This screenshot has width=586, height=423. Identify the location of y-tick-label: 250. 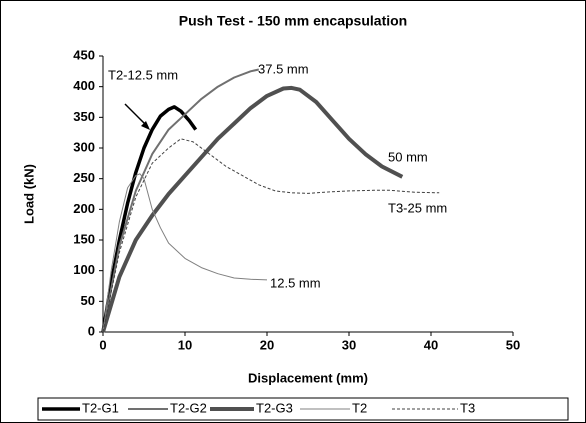
(84, 177).